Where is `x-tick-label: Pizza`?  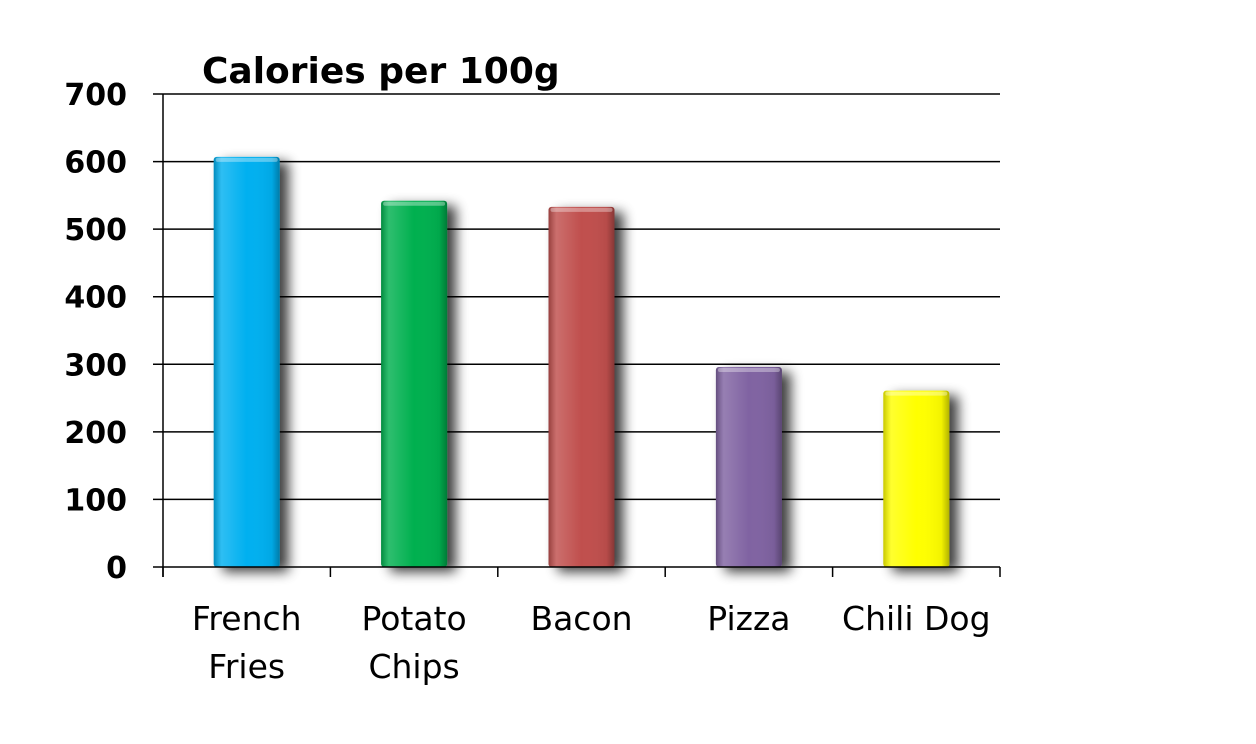 x-tick-label: Pizza is located at coordinates (748, 618).